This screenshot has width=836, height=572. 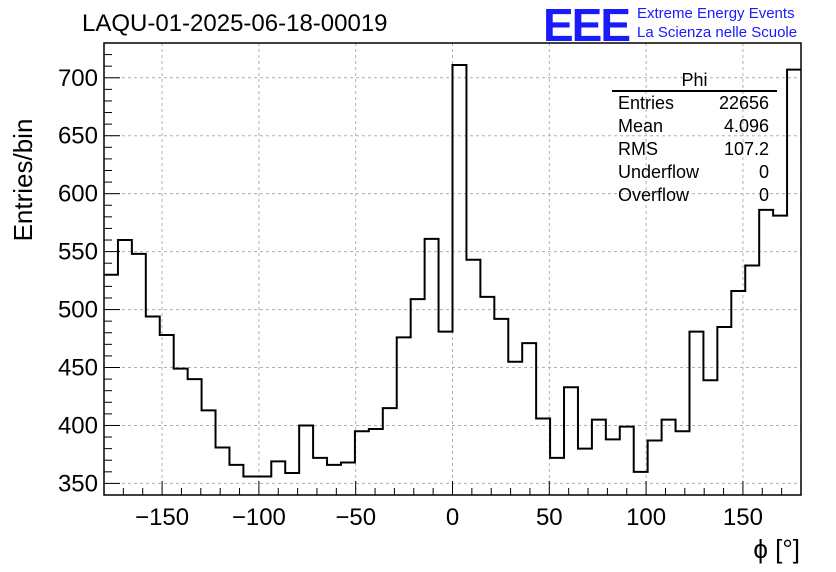 I want to click on x-axis-ticks: −150 −100 −50 0 50 100 150, so click(x=452, y=506).